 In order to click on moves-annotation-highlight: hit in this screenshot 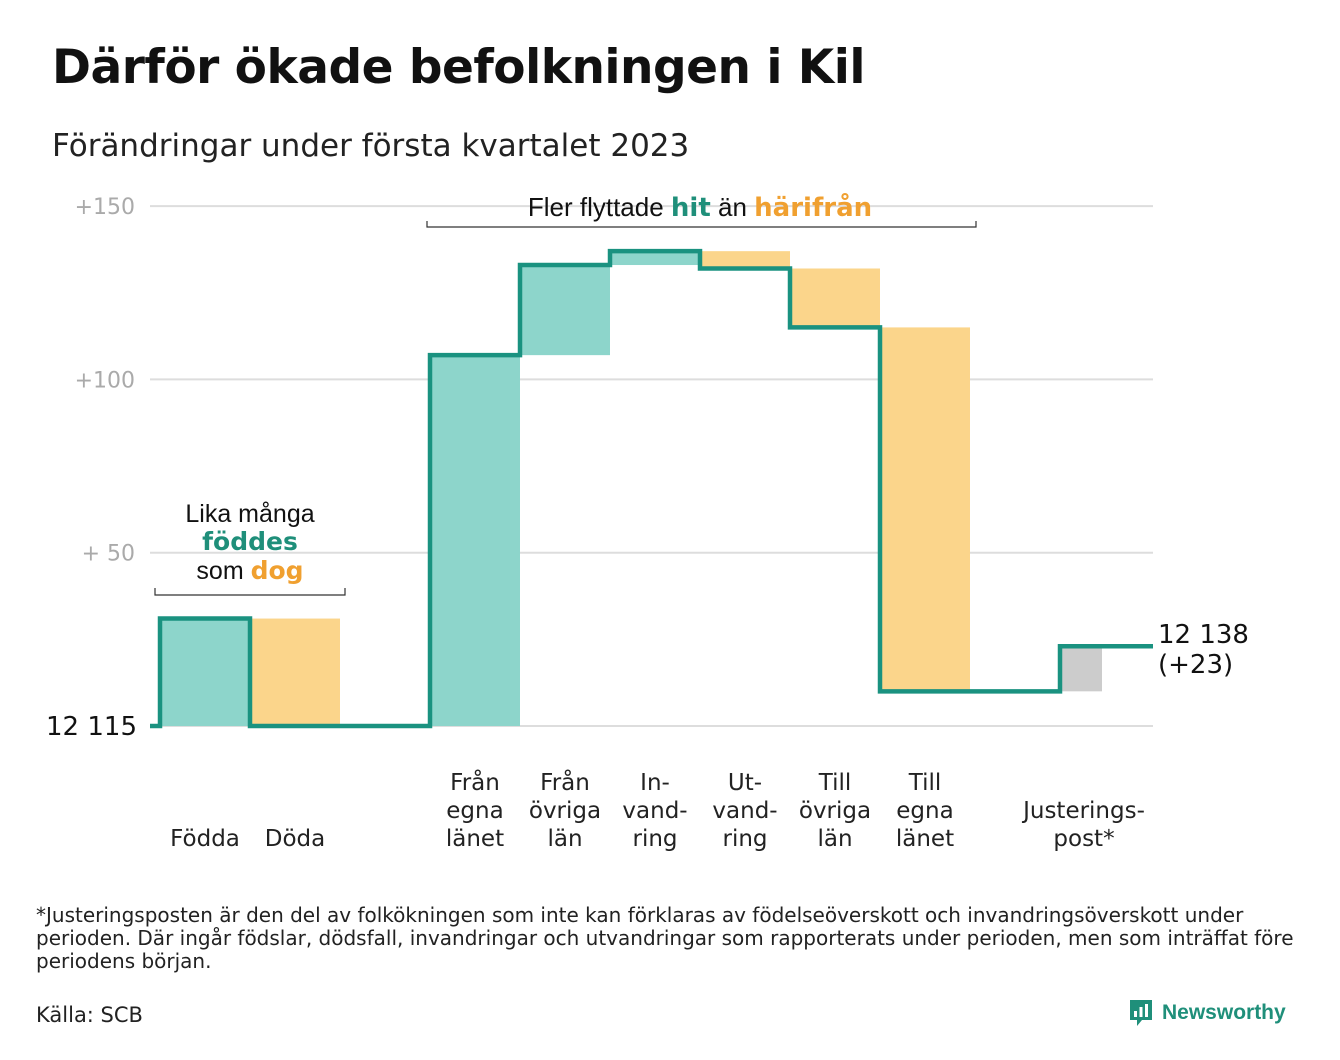, I will do `click(691, 208)`.